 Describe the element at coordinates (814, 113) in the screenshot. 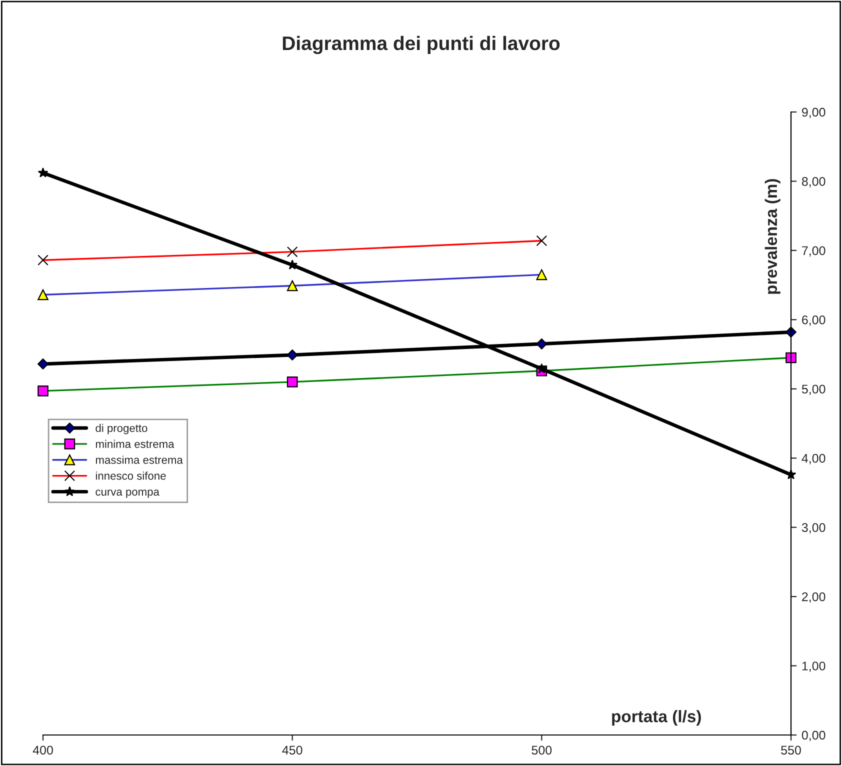

I see `y-tick-label: 9,00` at that location.